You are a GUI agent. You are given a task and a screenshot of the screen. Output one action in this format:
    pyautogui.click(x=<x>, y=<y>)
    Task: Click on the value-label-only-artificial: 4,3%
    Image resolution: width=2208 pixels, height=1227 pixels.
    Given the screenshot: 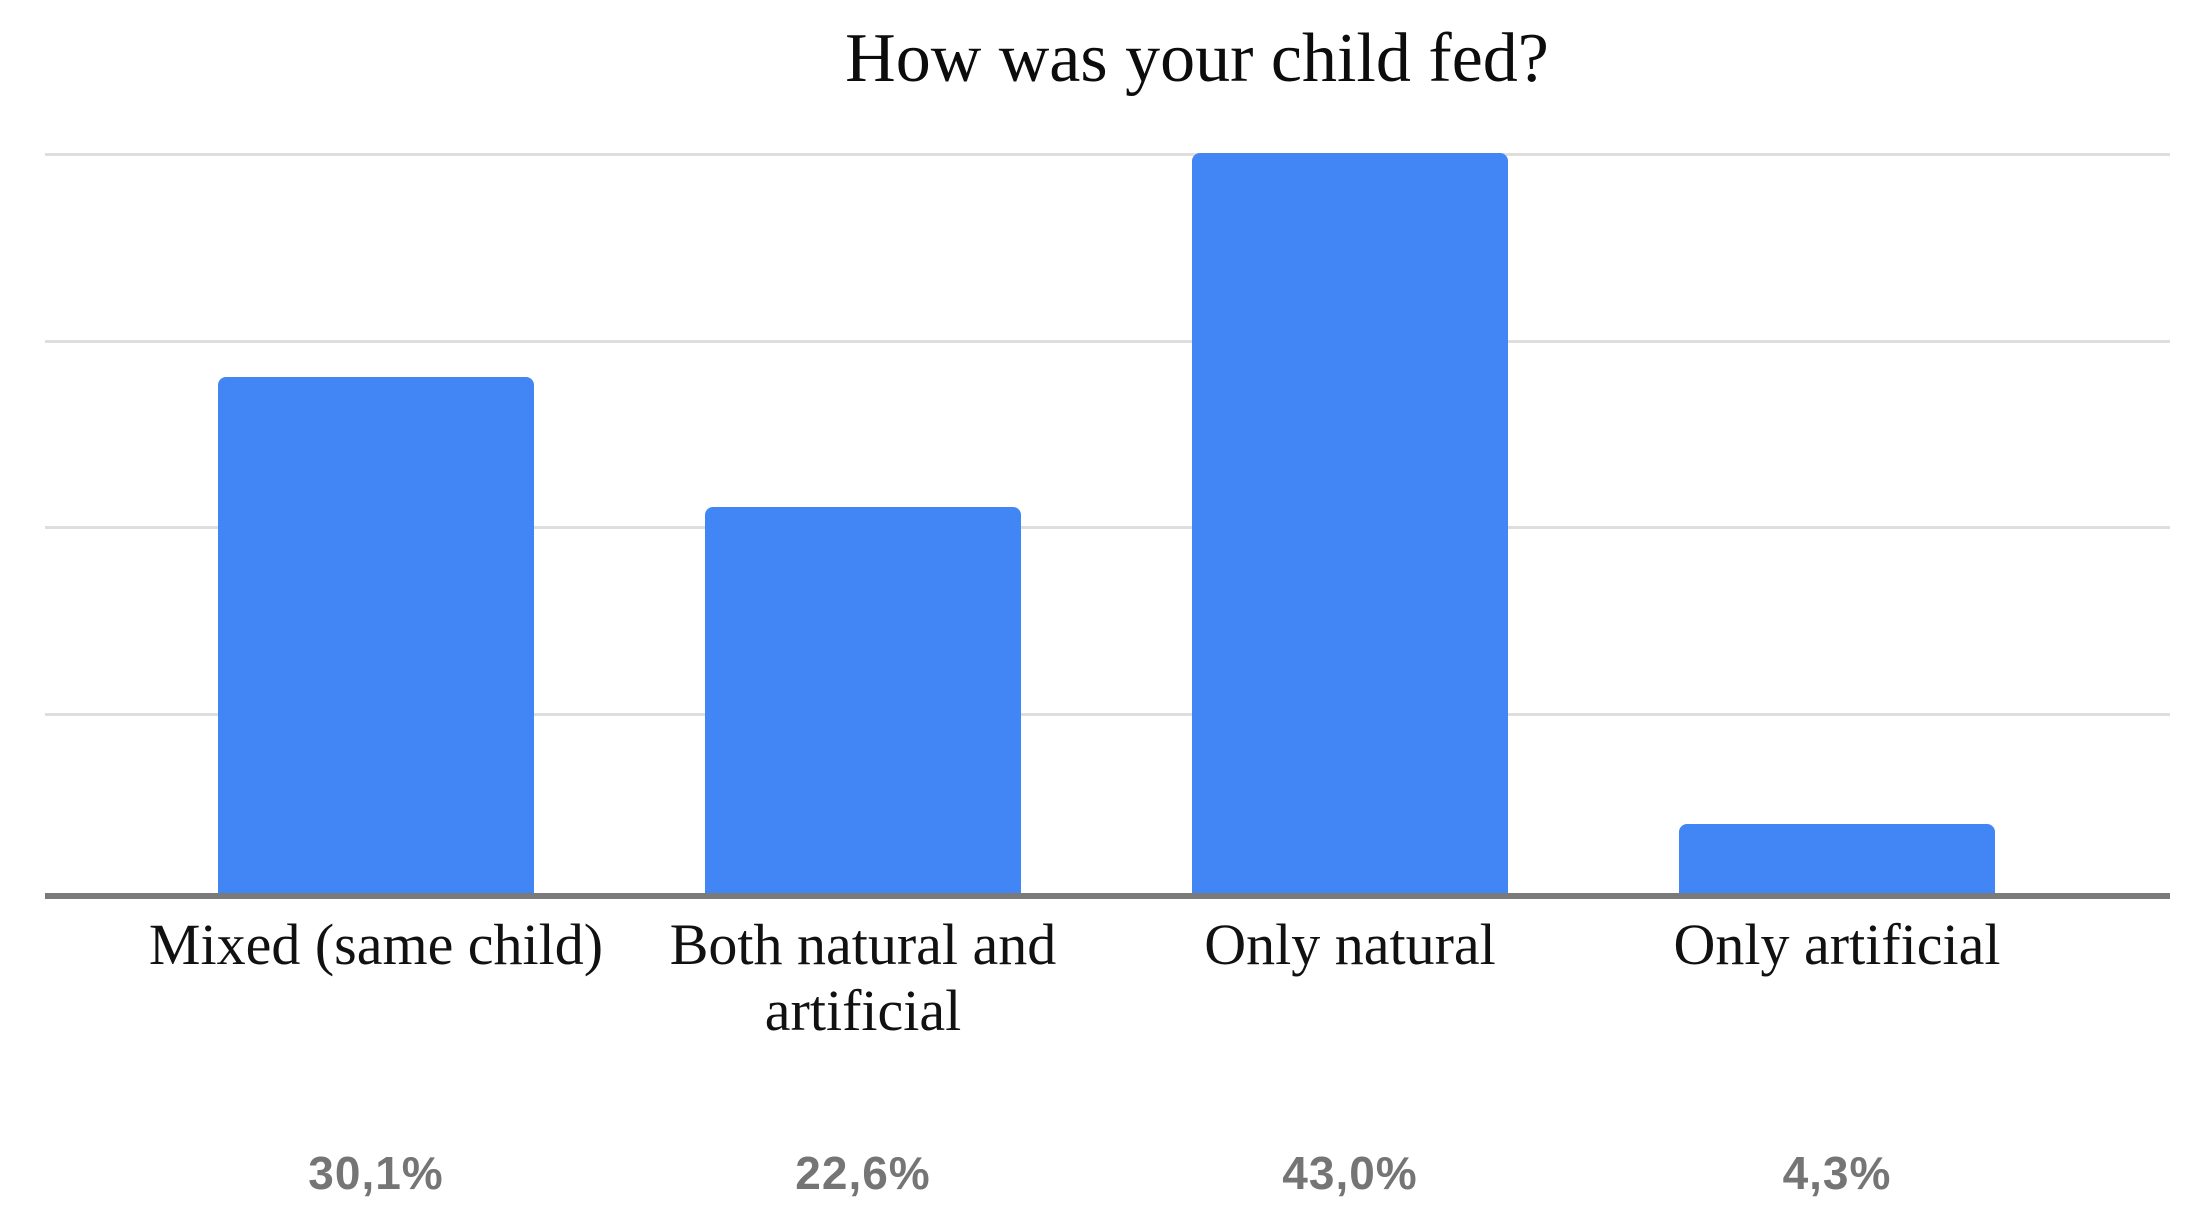 What is the action you would take?
    pyautogui.click(x=1837, y=1173)
    